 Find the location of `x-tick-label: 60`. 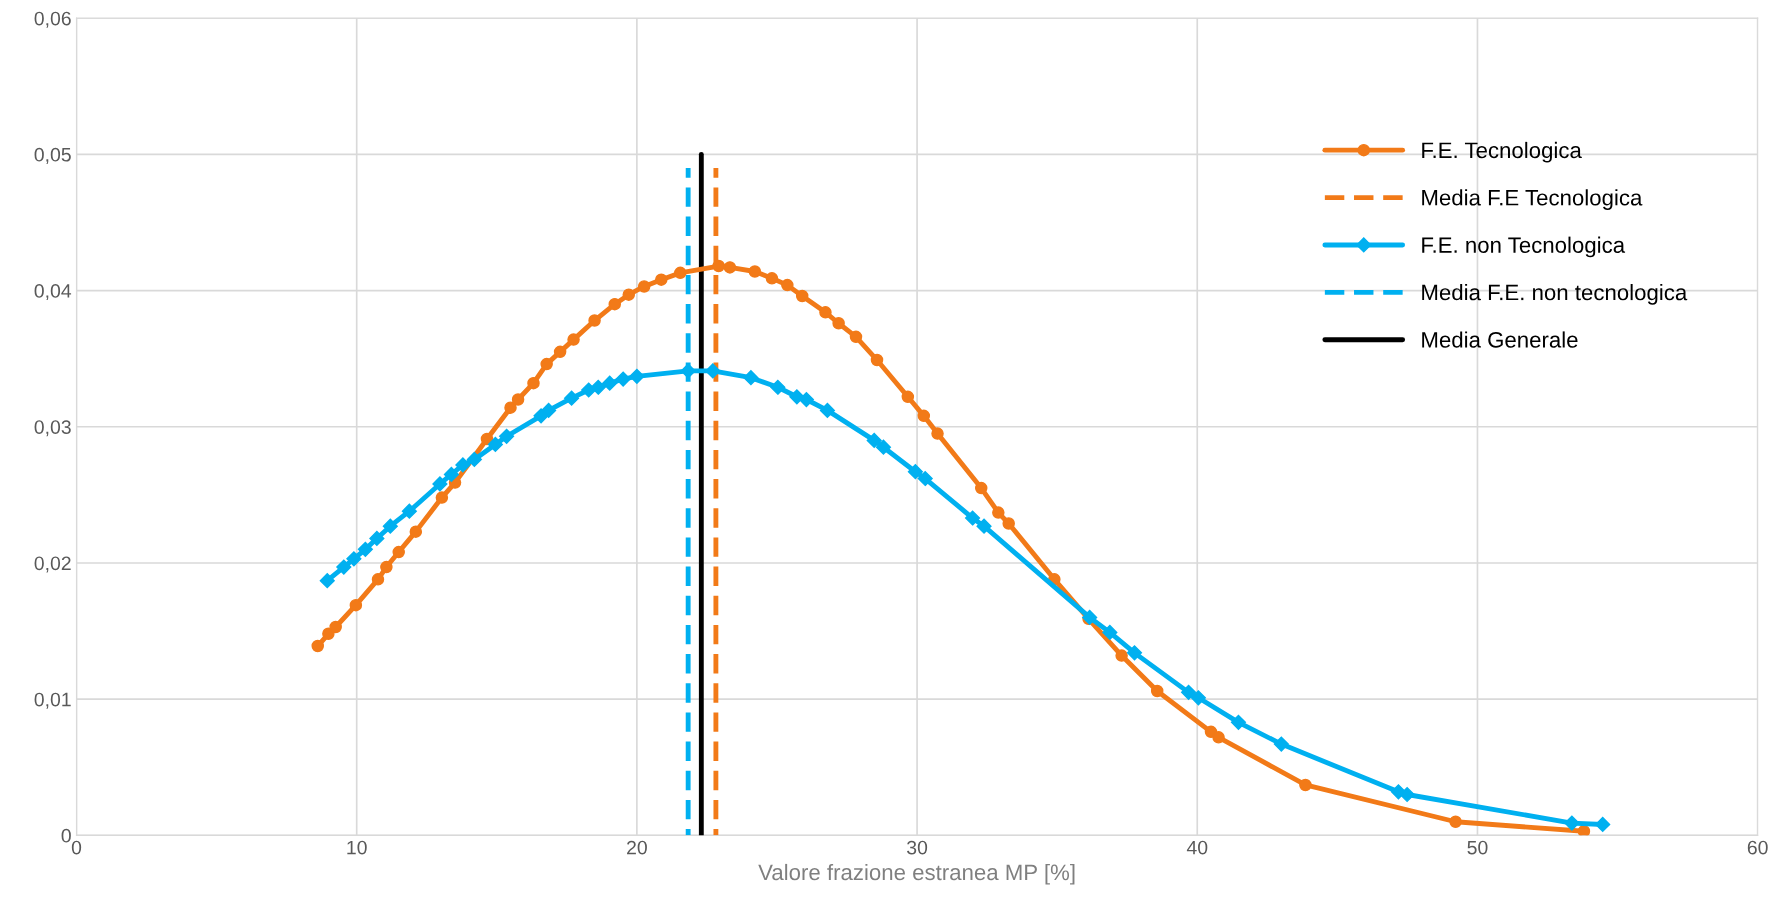

x-tick-label: 60 is located at coordinates (1757, 847).